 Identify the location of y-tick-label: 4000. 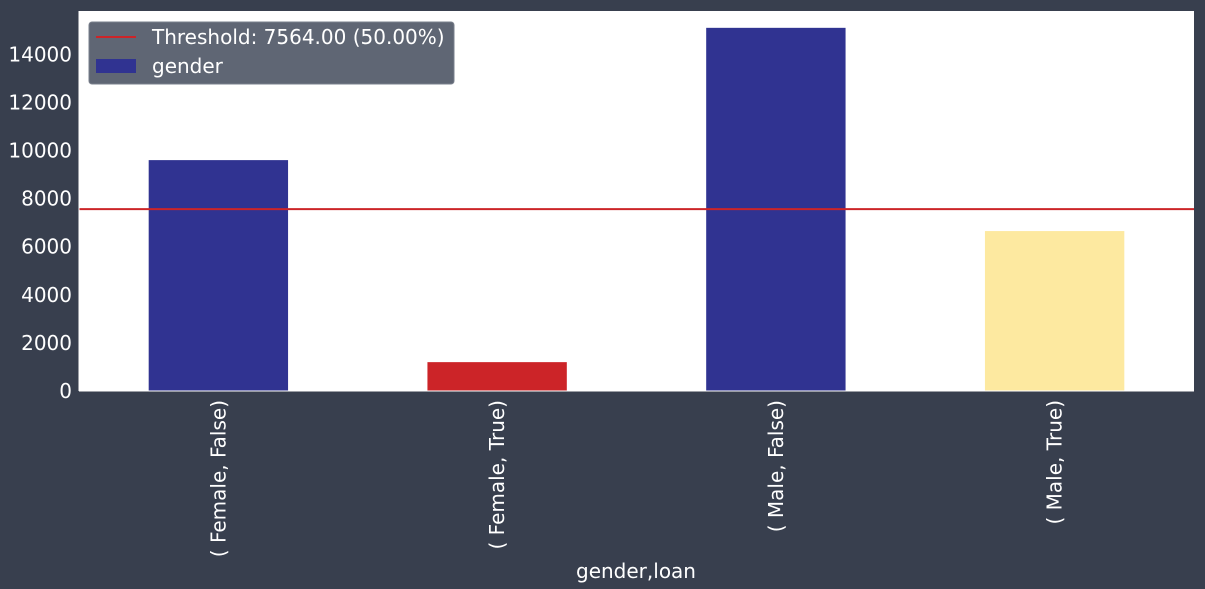
(46, 295).